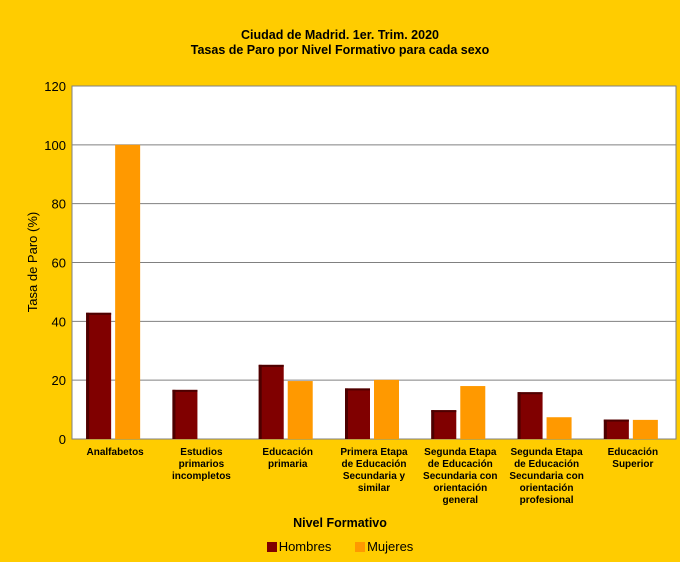 The height and width of the screenshot is (562, 680). I want to click on x-tick-label: Estudios primarios incompletos, so click(201, 464).